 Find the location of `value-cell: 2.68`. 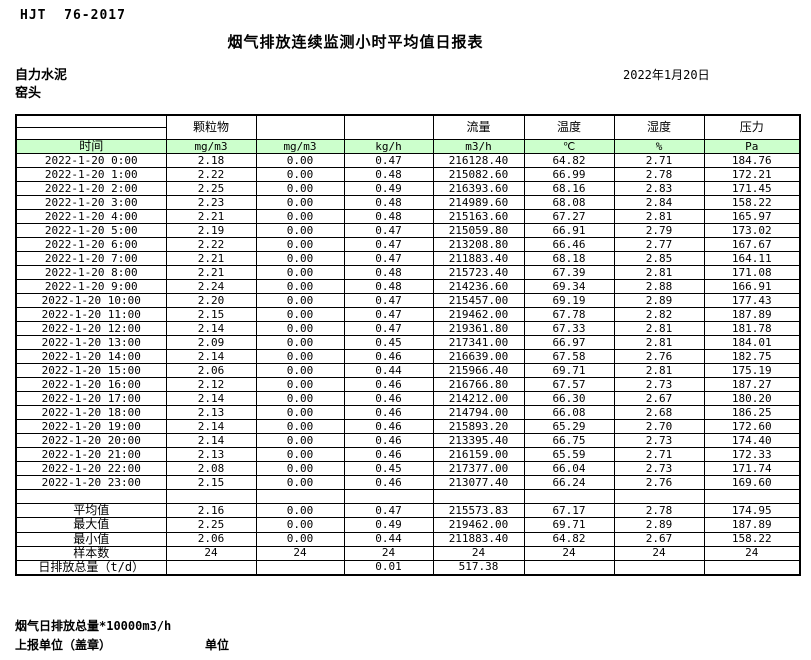

value-cell: 2.68 is located at coordinates (659, 413).